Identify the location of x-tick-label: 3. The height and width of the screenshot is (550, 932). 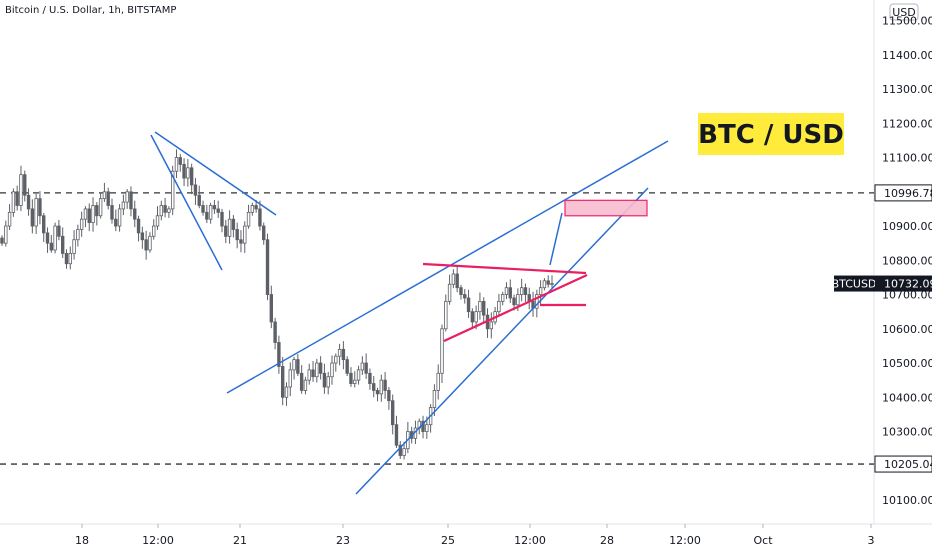
(871, 540).